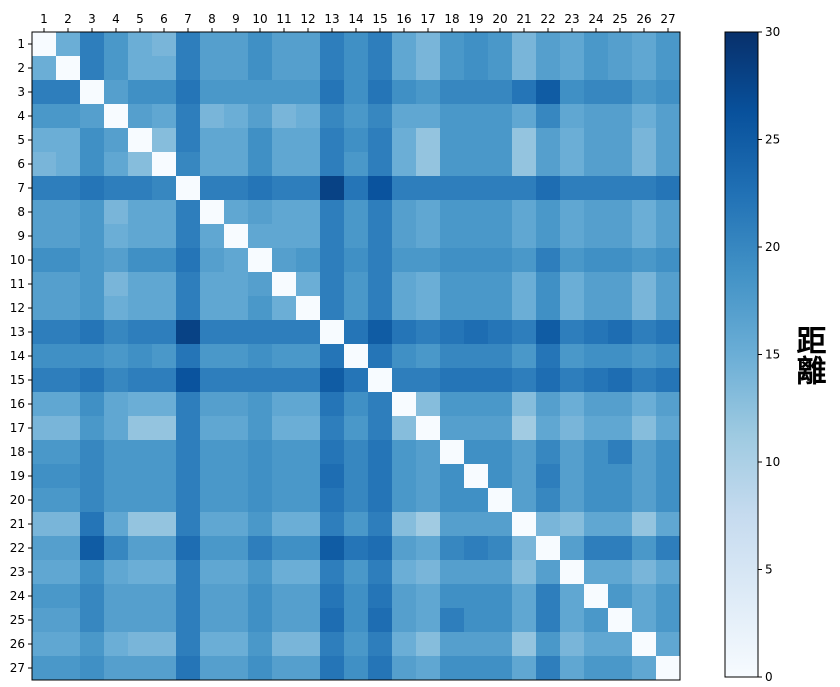 This screenshot has height=687, width=840. Describe the element at coordinates (283, 19) in the screenshot. I see `x-tick-label: 11` at that location.